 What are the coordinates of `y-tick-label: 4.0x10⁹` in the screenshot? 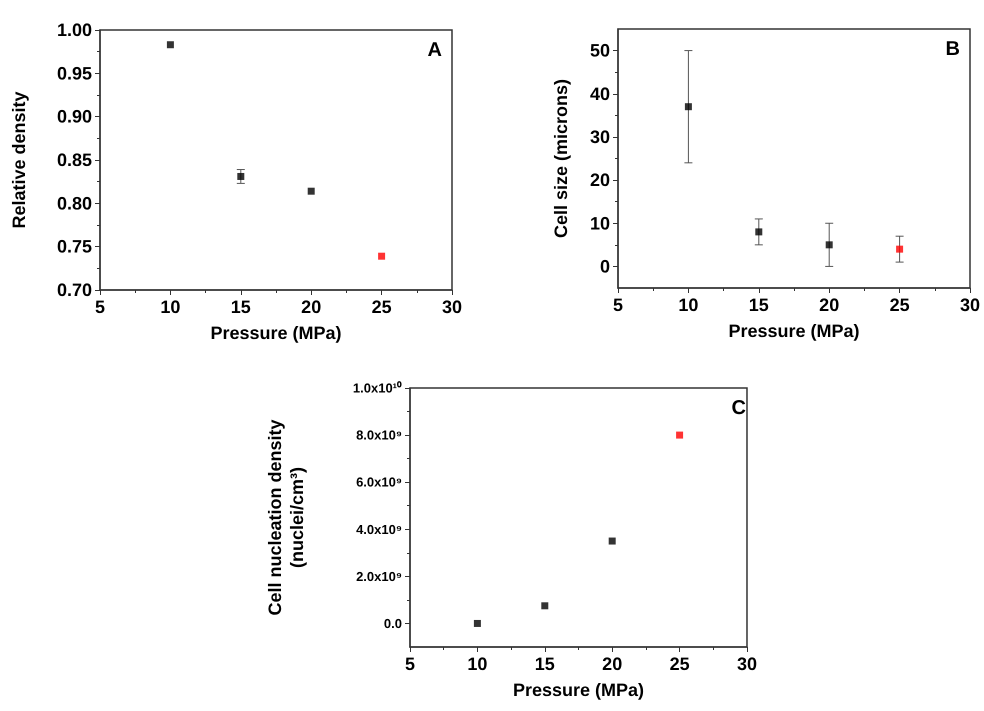 It's located at (379, 529).